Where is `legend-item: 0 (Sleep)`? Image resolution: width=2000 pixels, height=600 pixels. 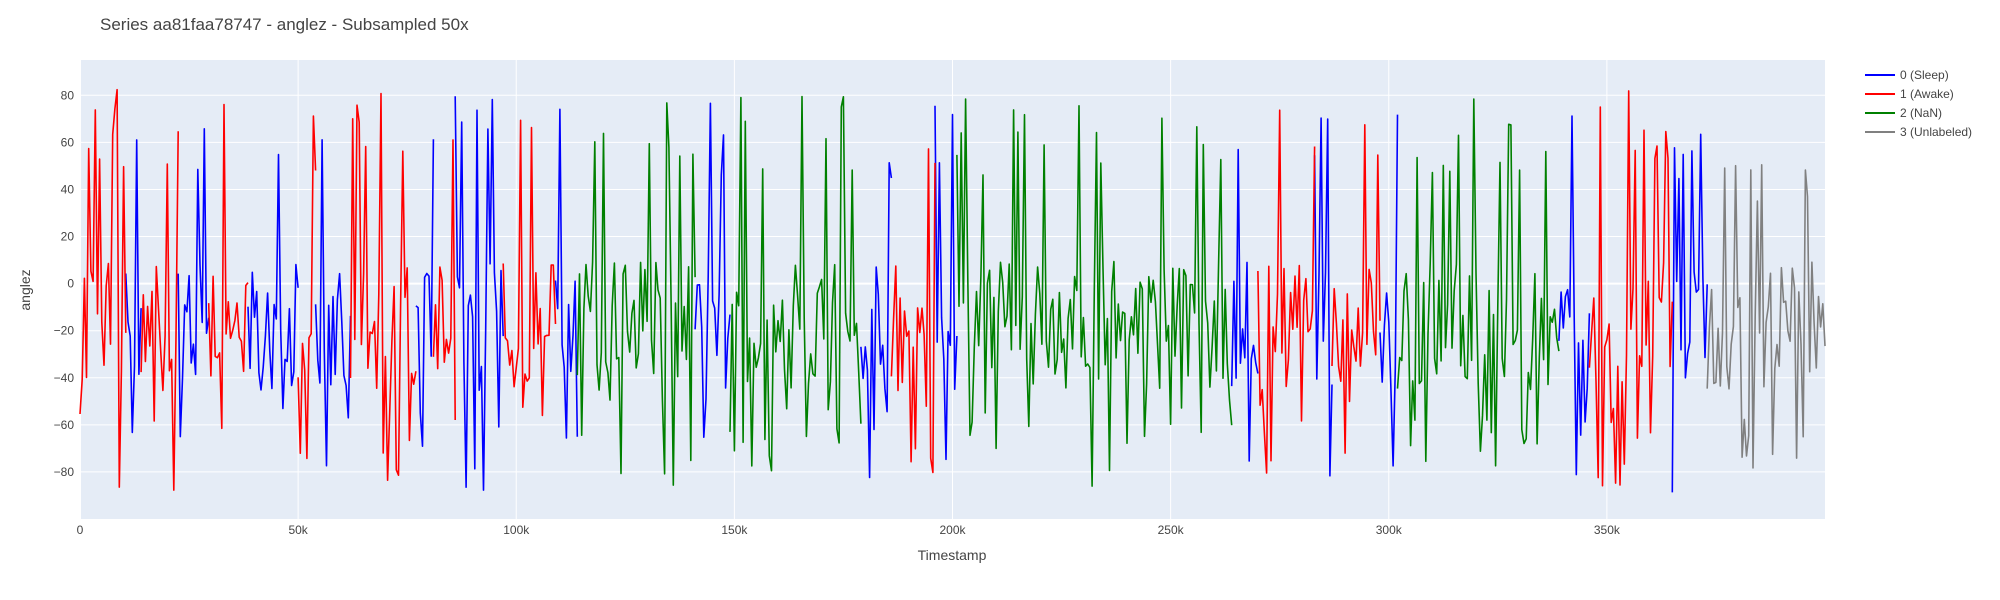
legend-item: 0 (Sleep) is located at coordinates (1907, 75).